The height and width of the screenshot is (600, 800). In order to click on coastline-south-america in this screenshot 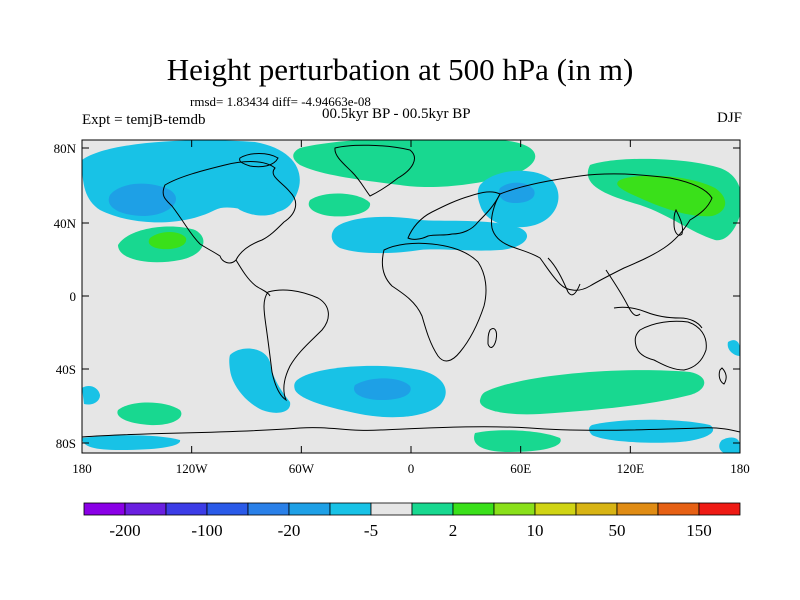, I will do `click(296, 345)`.